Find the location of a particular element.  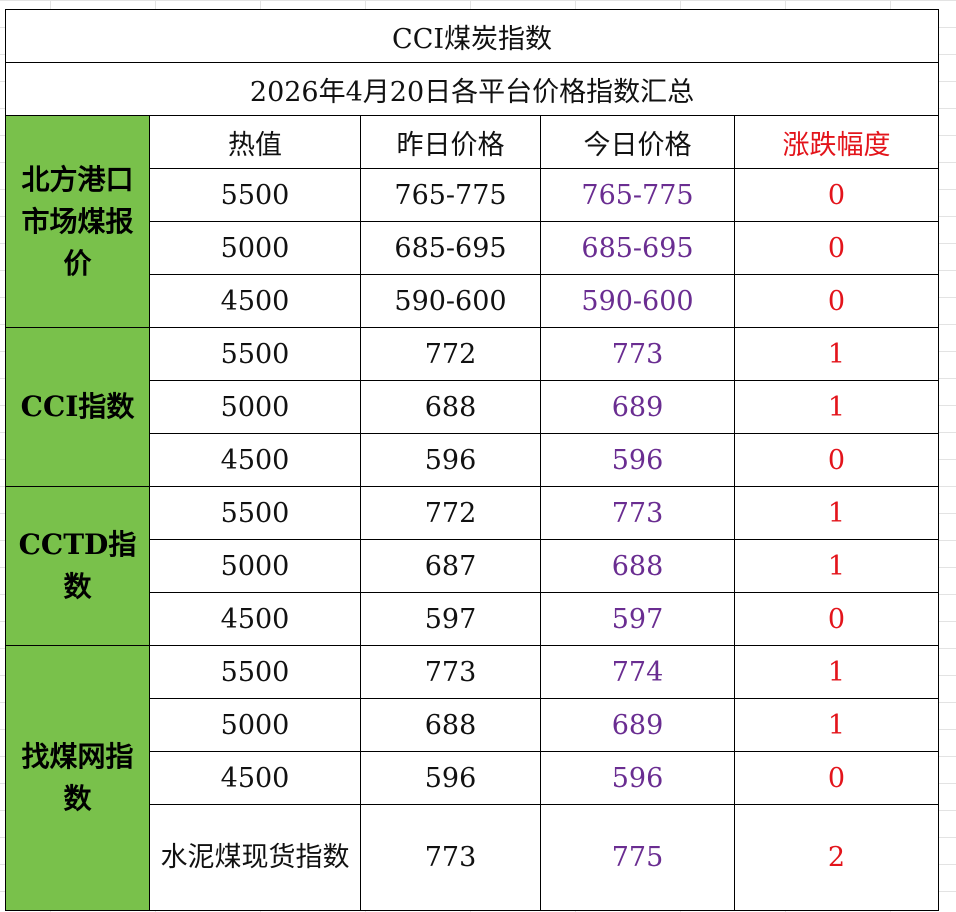

group-label: CCTD指数 is located at coordinates (77, 566).